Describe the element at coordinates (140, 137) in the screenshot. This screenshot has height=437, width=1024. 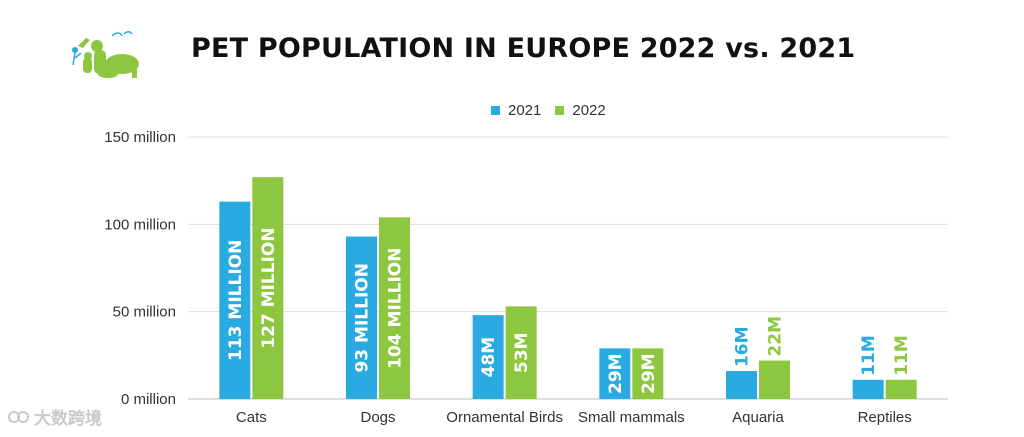
I see `y-tick-label: 150 million` at that location.